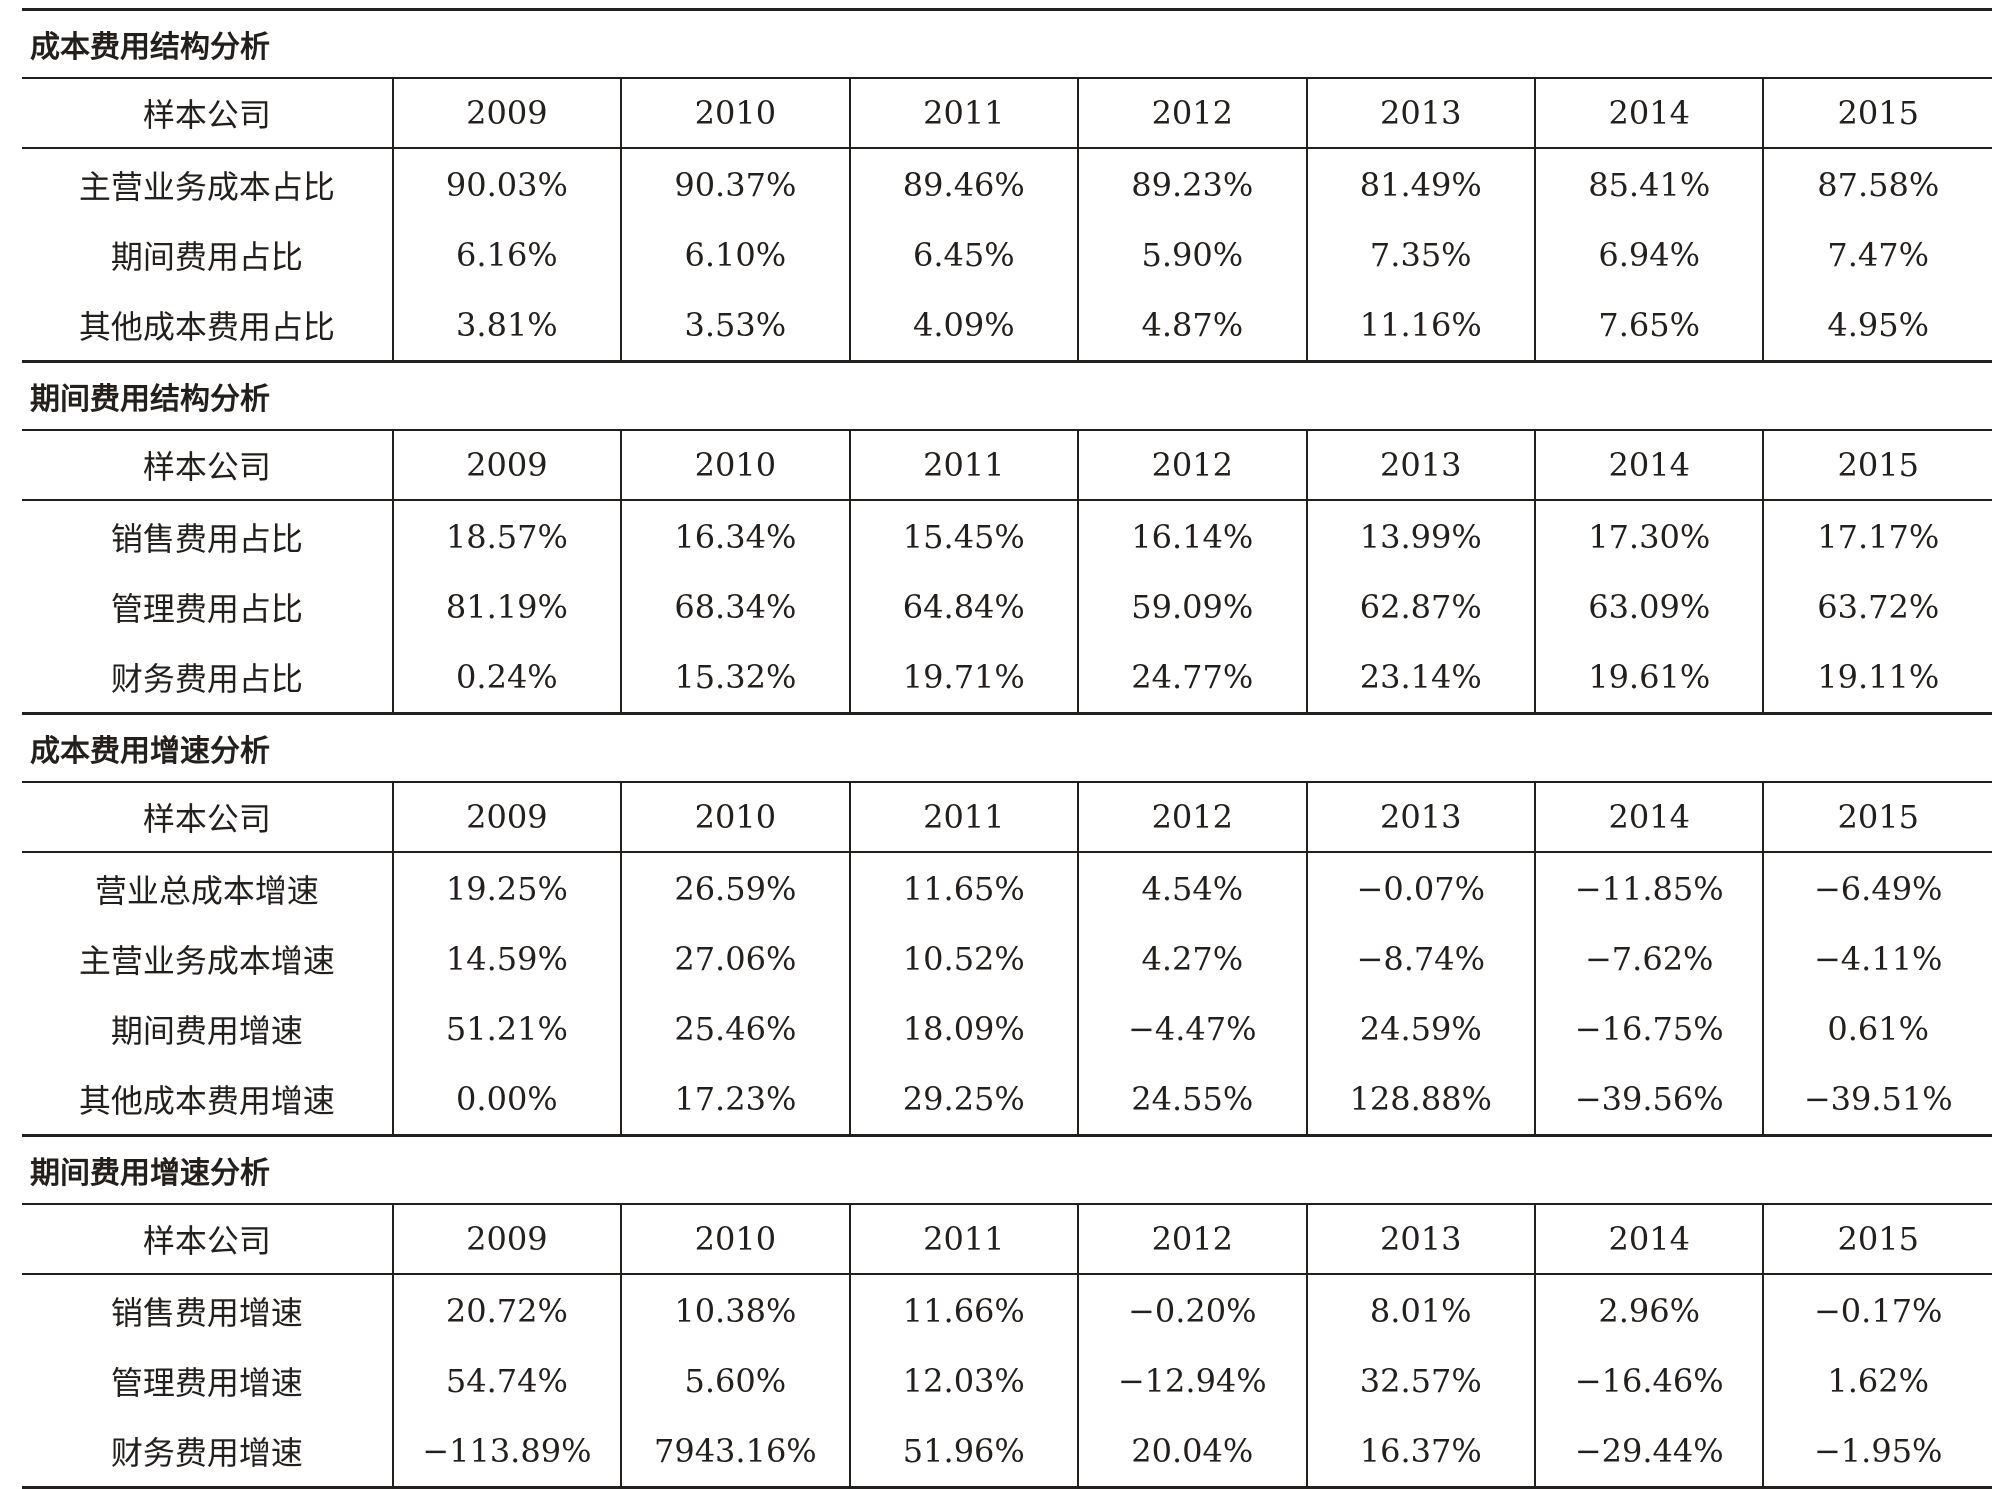 Image resolution: width=2005 pixels, height=1489 pixels. Describe the element at coordinates (1420, 1029) in the screenshot. I see `value-cell: 24.59%` at that location.